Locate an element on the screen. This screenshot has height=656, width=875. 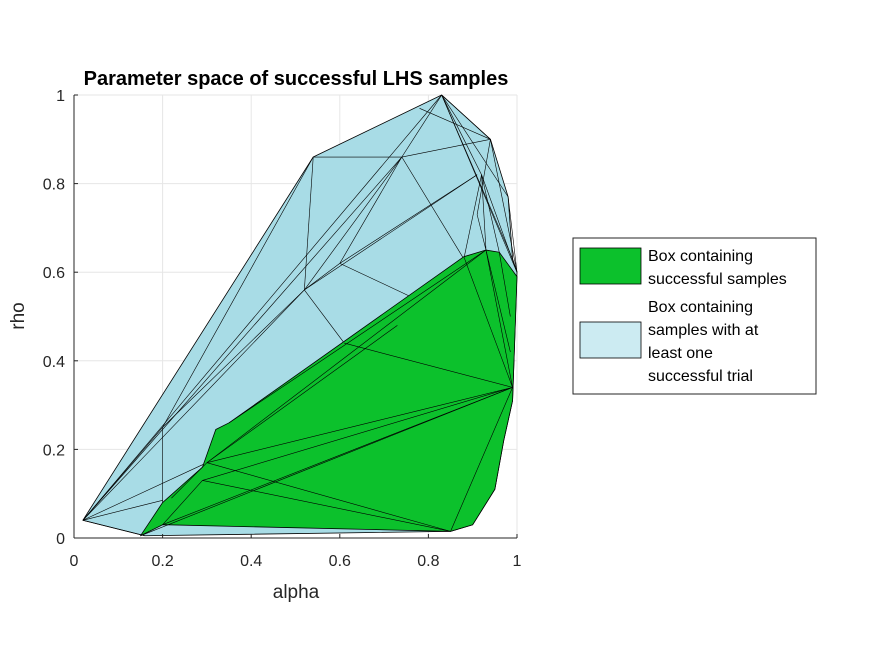
y-tick-label: 0.8 is located at coordinates (54, 185).